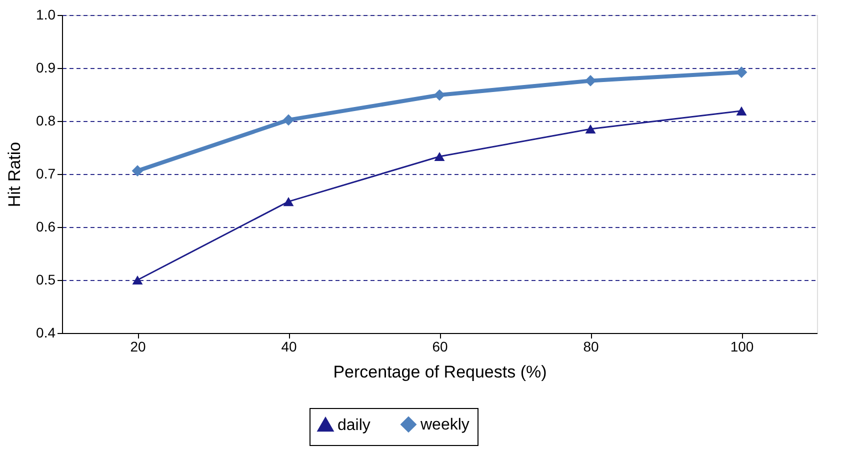  What do you see at coordinates (46, 280) in the screenshot?
I see `y-tick-label: 0.5` at bounding box center [46, 280].